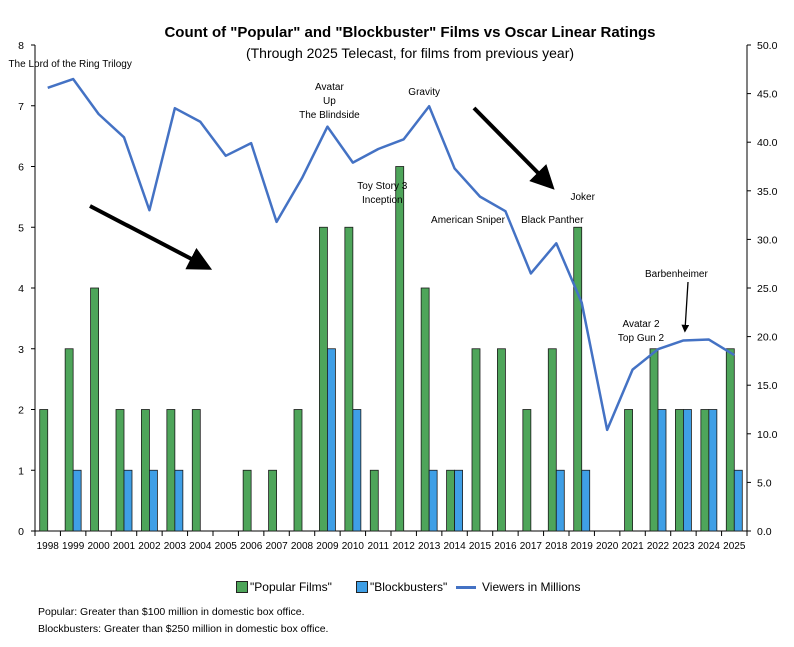 The image size is (794, 647). What do you see at coordinates (98, 546) in the screenshot?
I see `x-tick-label: 2000` at bounding box center [98, 546].